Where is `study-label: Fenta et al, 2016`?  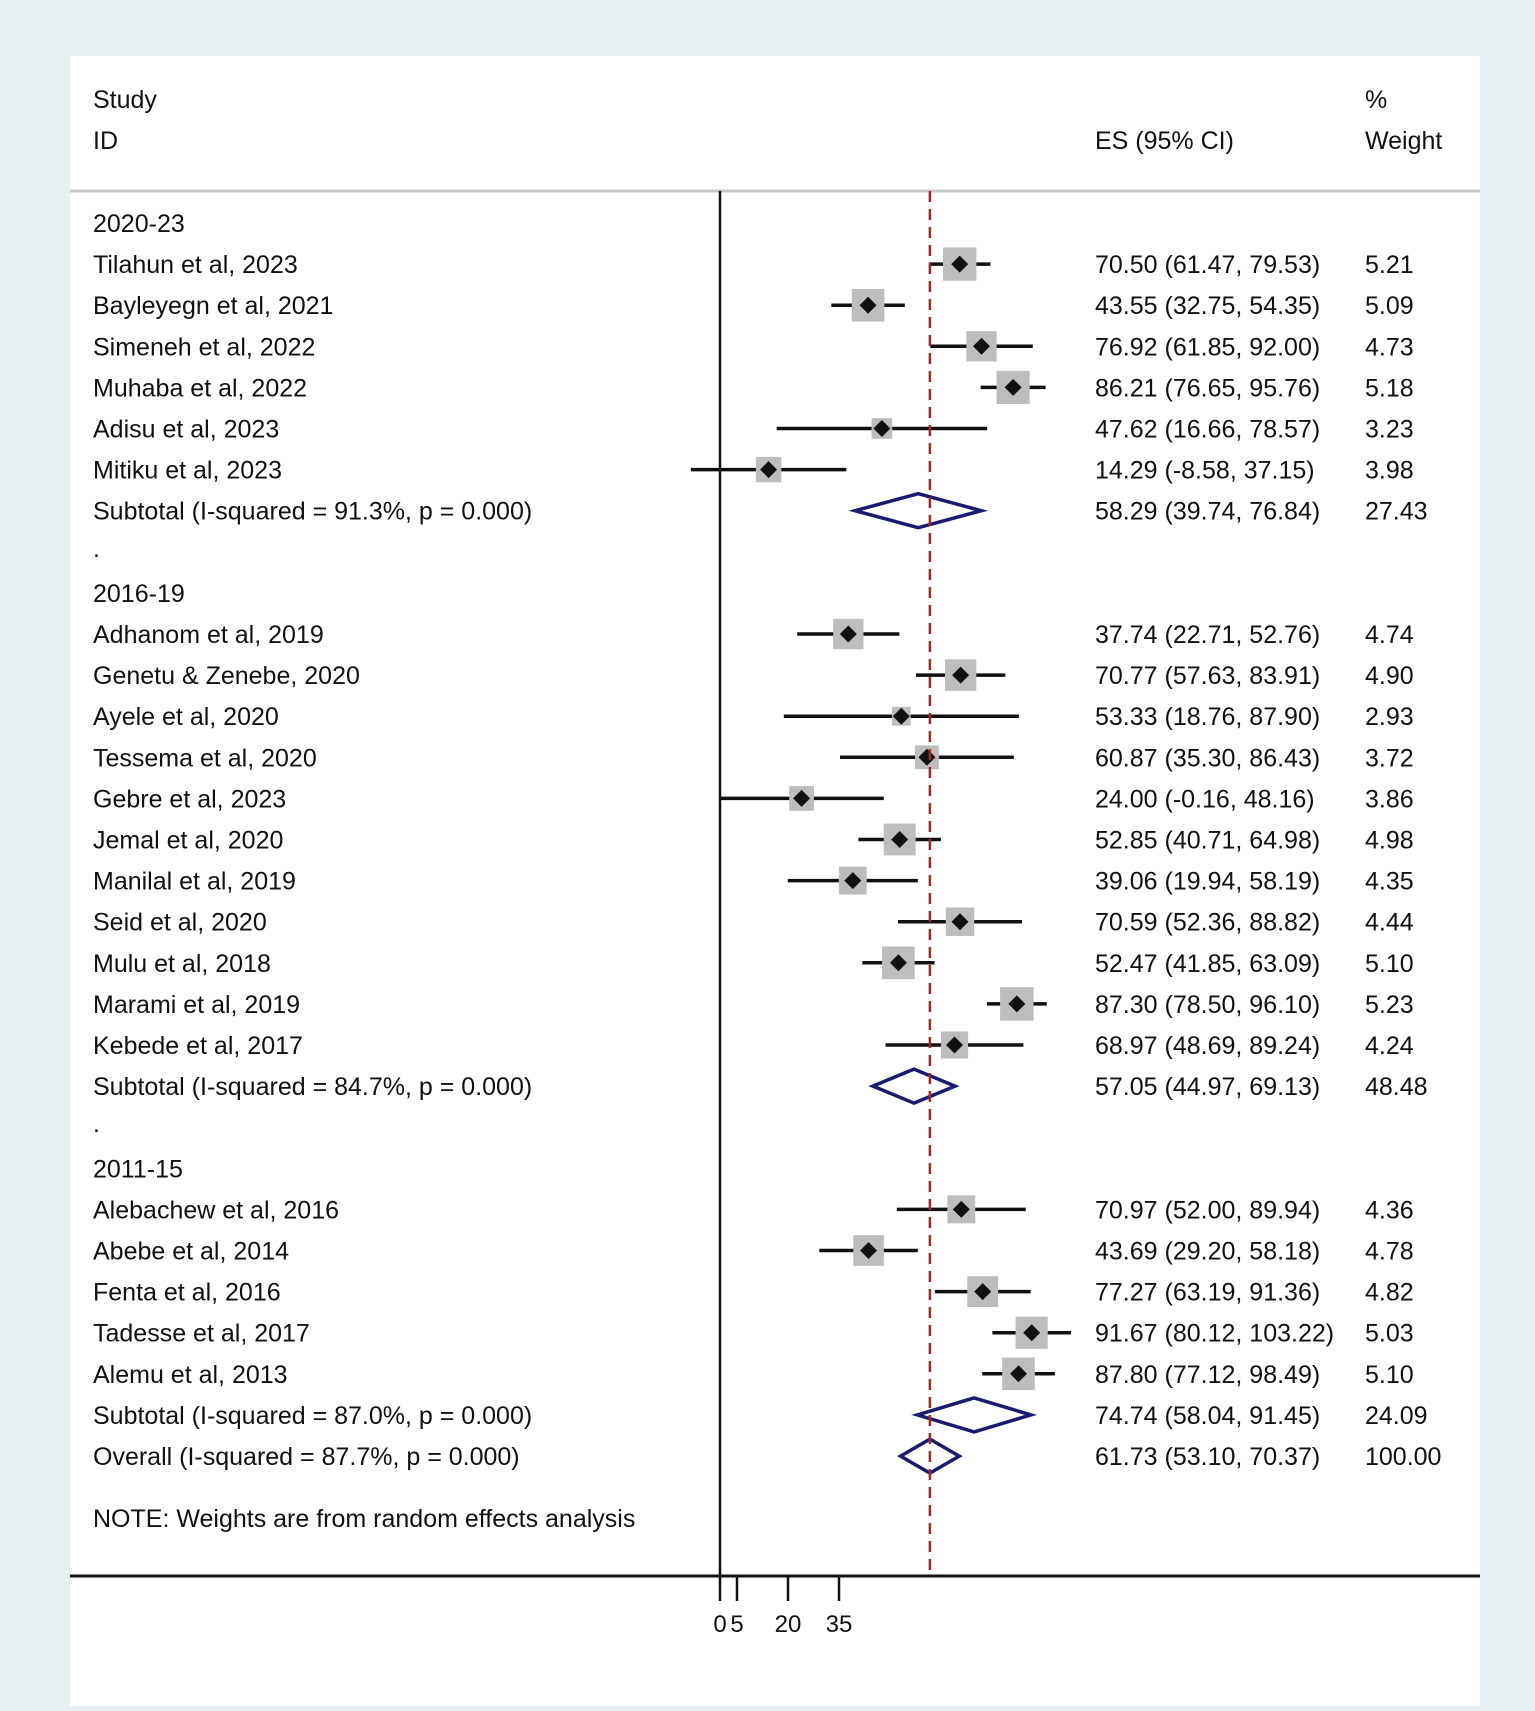
study-label: Fenta et al, 2016 is located at coordinates (187, 1293).